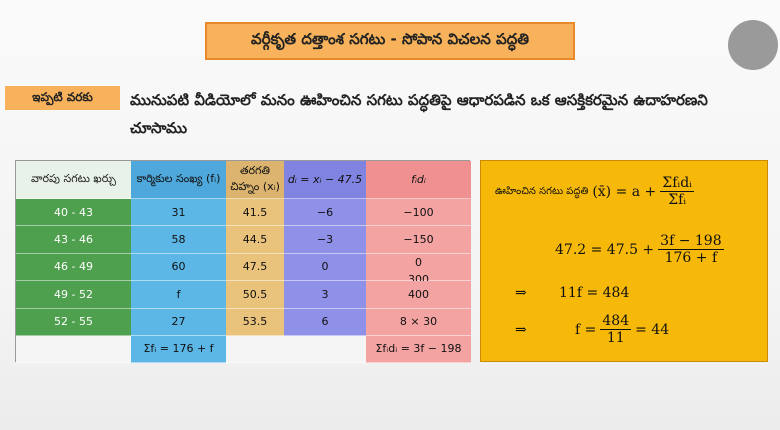 This screenshot has height=430, width=780. I want to click on formula-label: ఊహించిన సగటు పద్ధతి, so click(542, 191).